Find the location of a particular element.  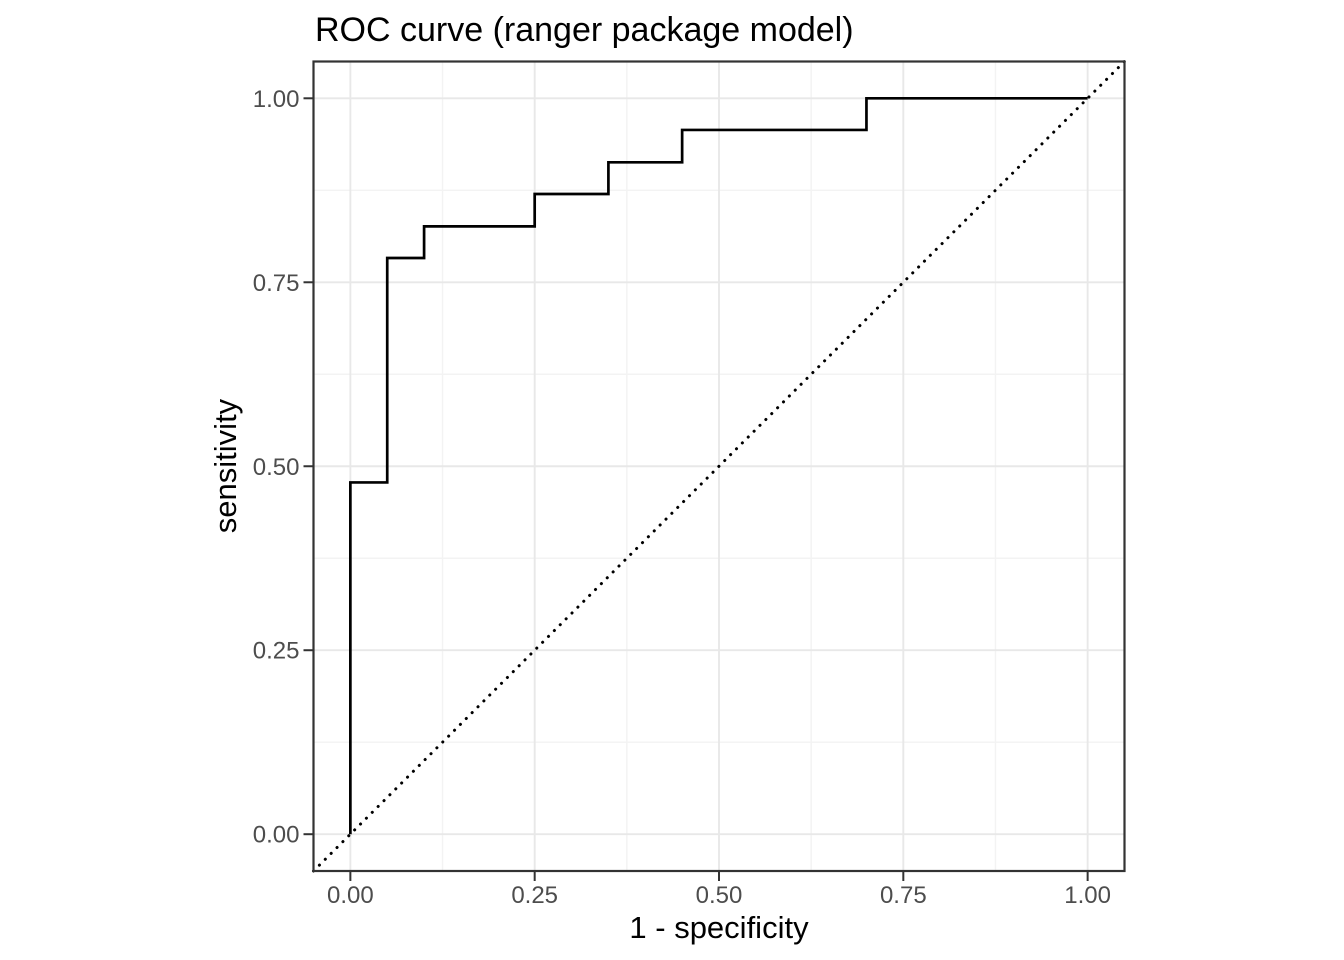

chart-title: ROC curve (ranger package model) is located at coordinates (584, 30).